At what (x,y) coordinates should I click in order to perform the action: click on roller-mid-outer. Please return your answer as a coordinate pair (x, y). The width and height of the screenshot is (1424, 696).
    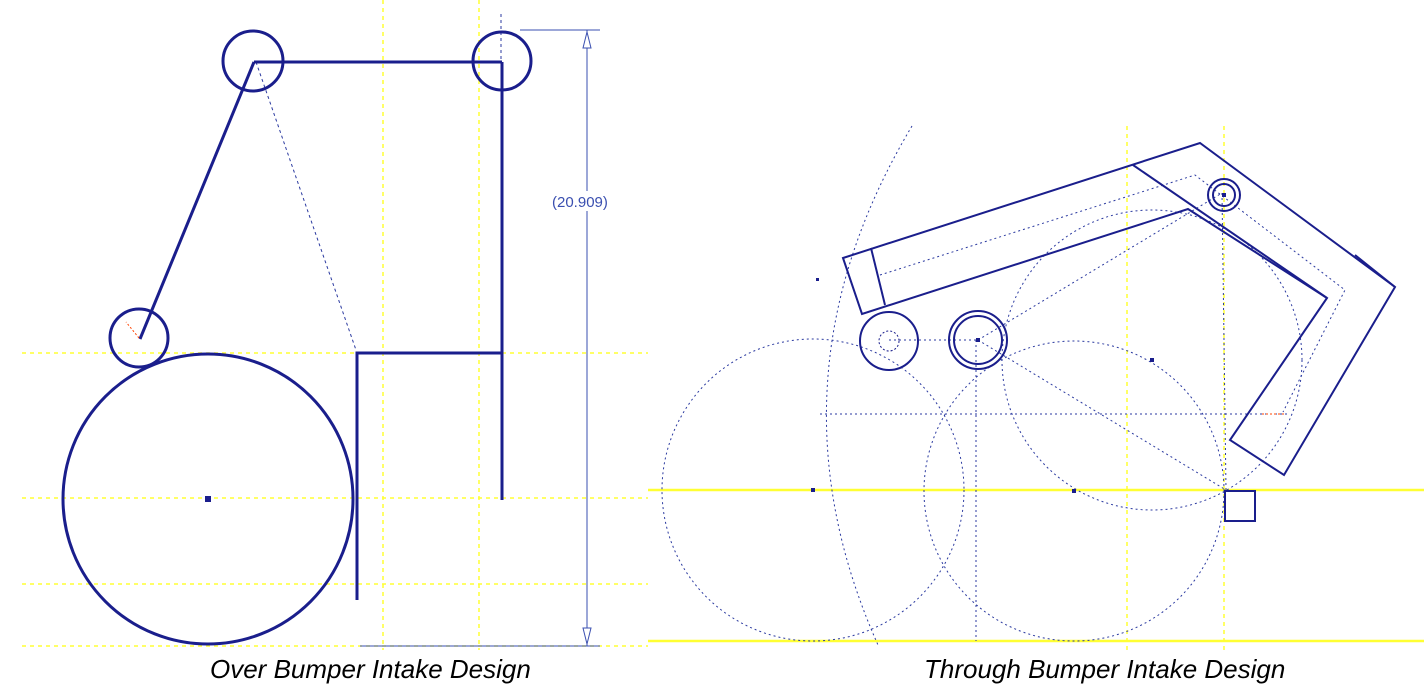
    Looking at the image, I should click on (978, 340).